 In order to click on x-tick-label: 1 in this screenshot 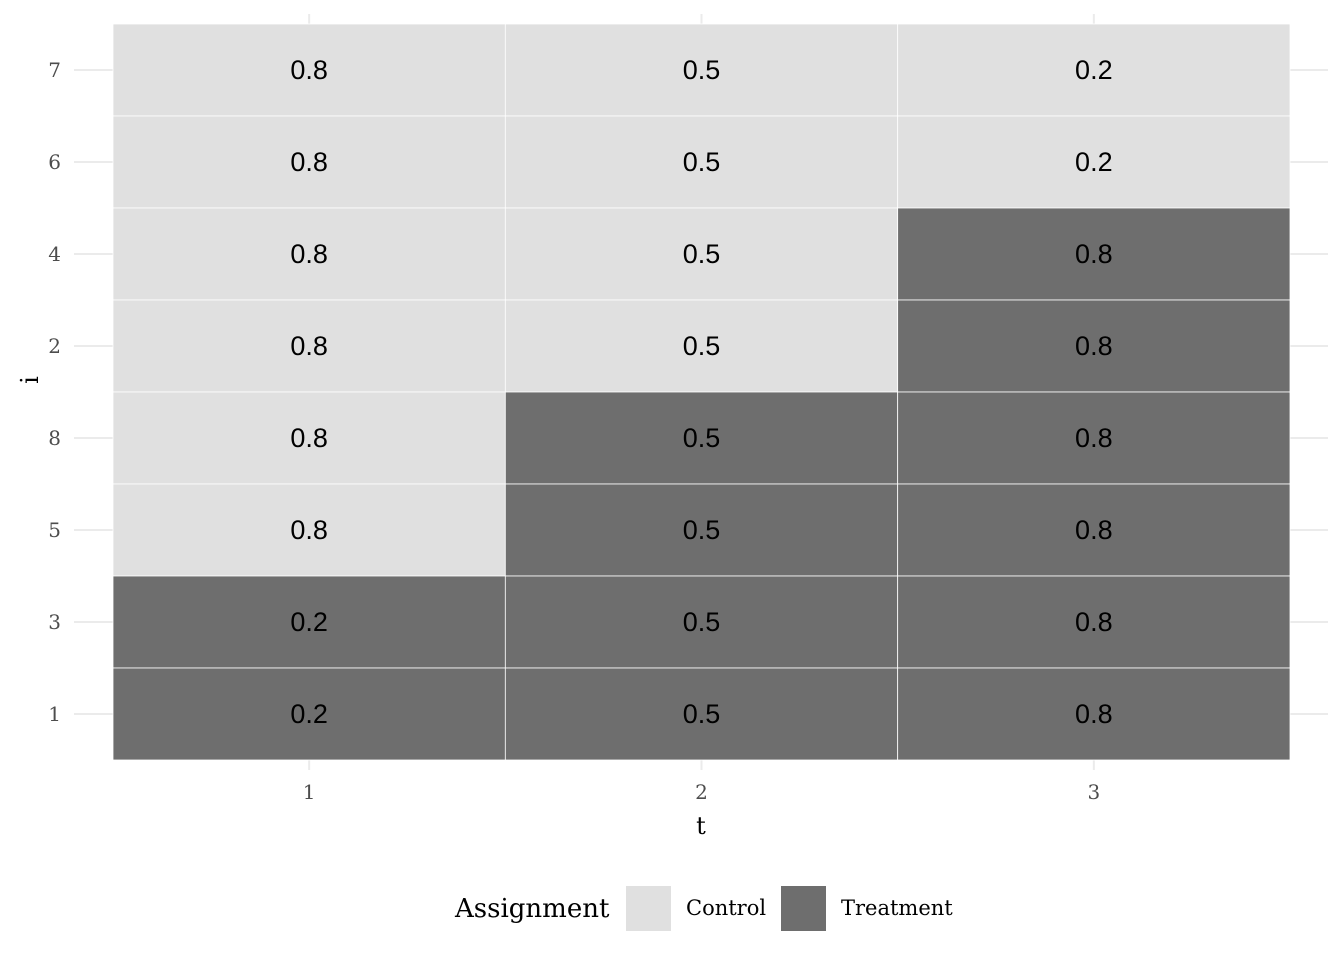, I will do `click(309, 792)`.